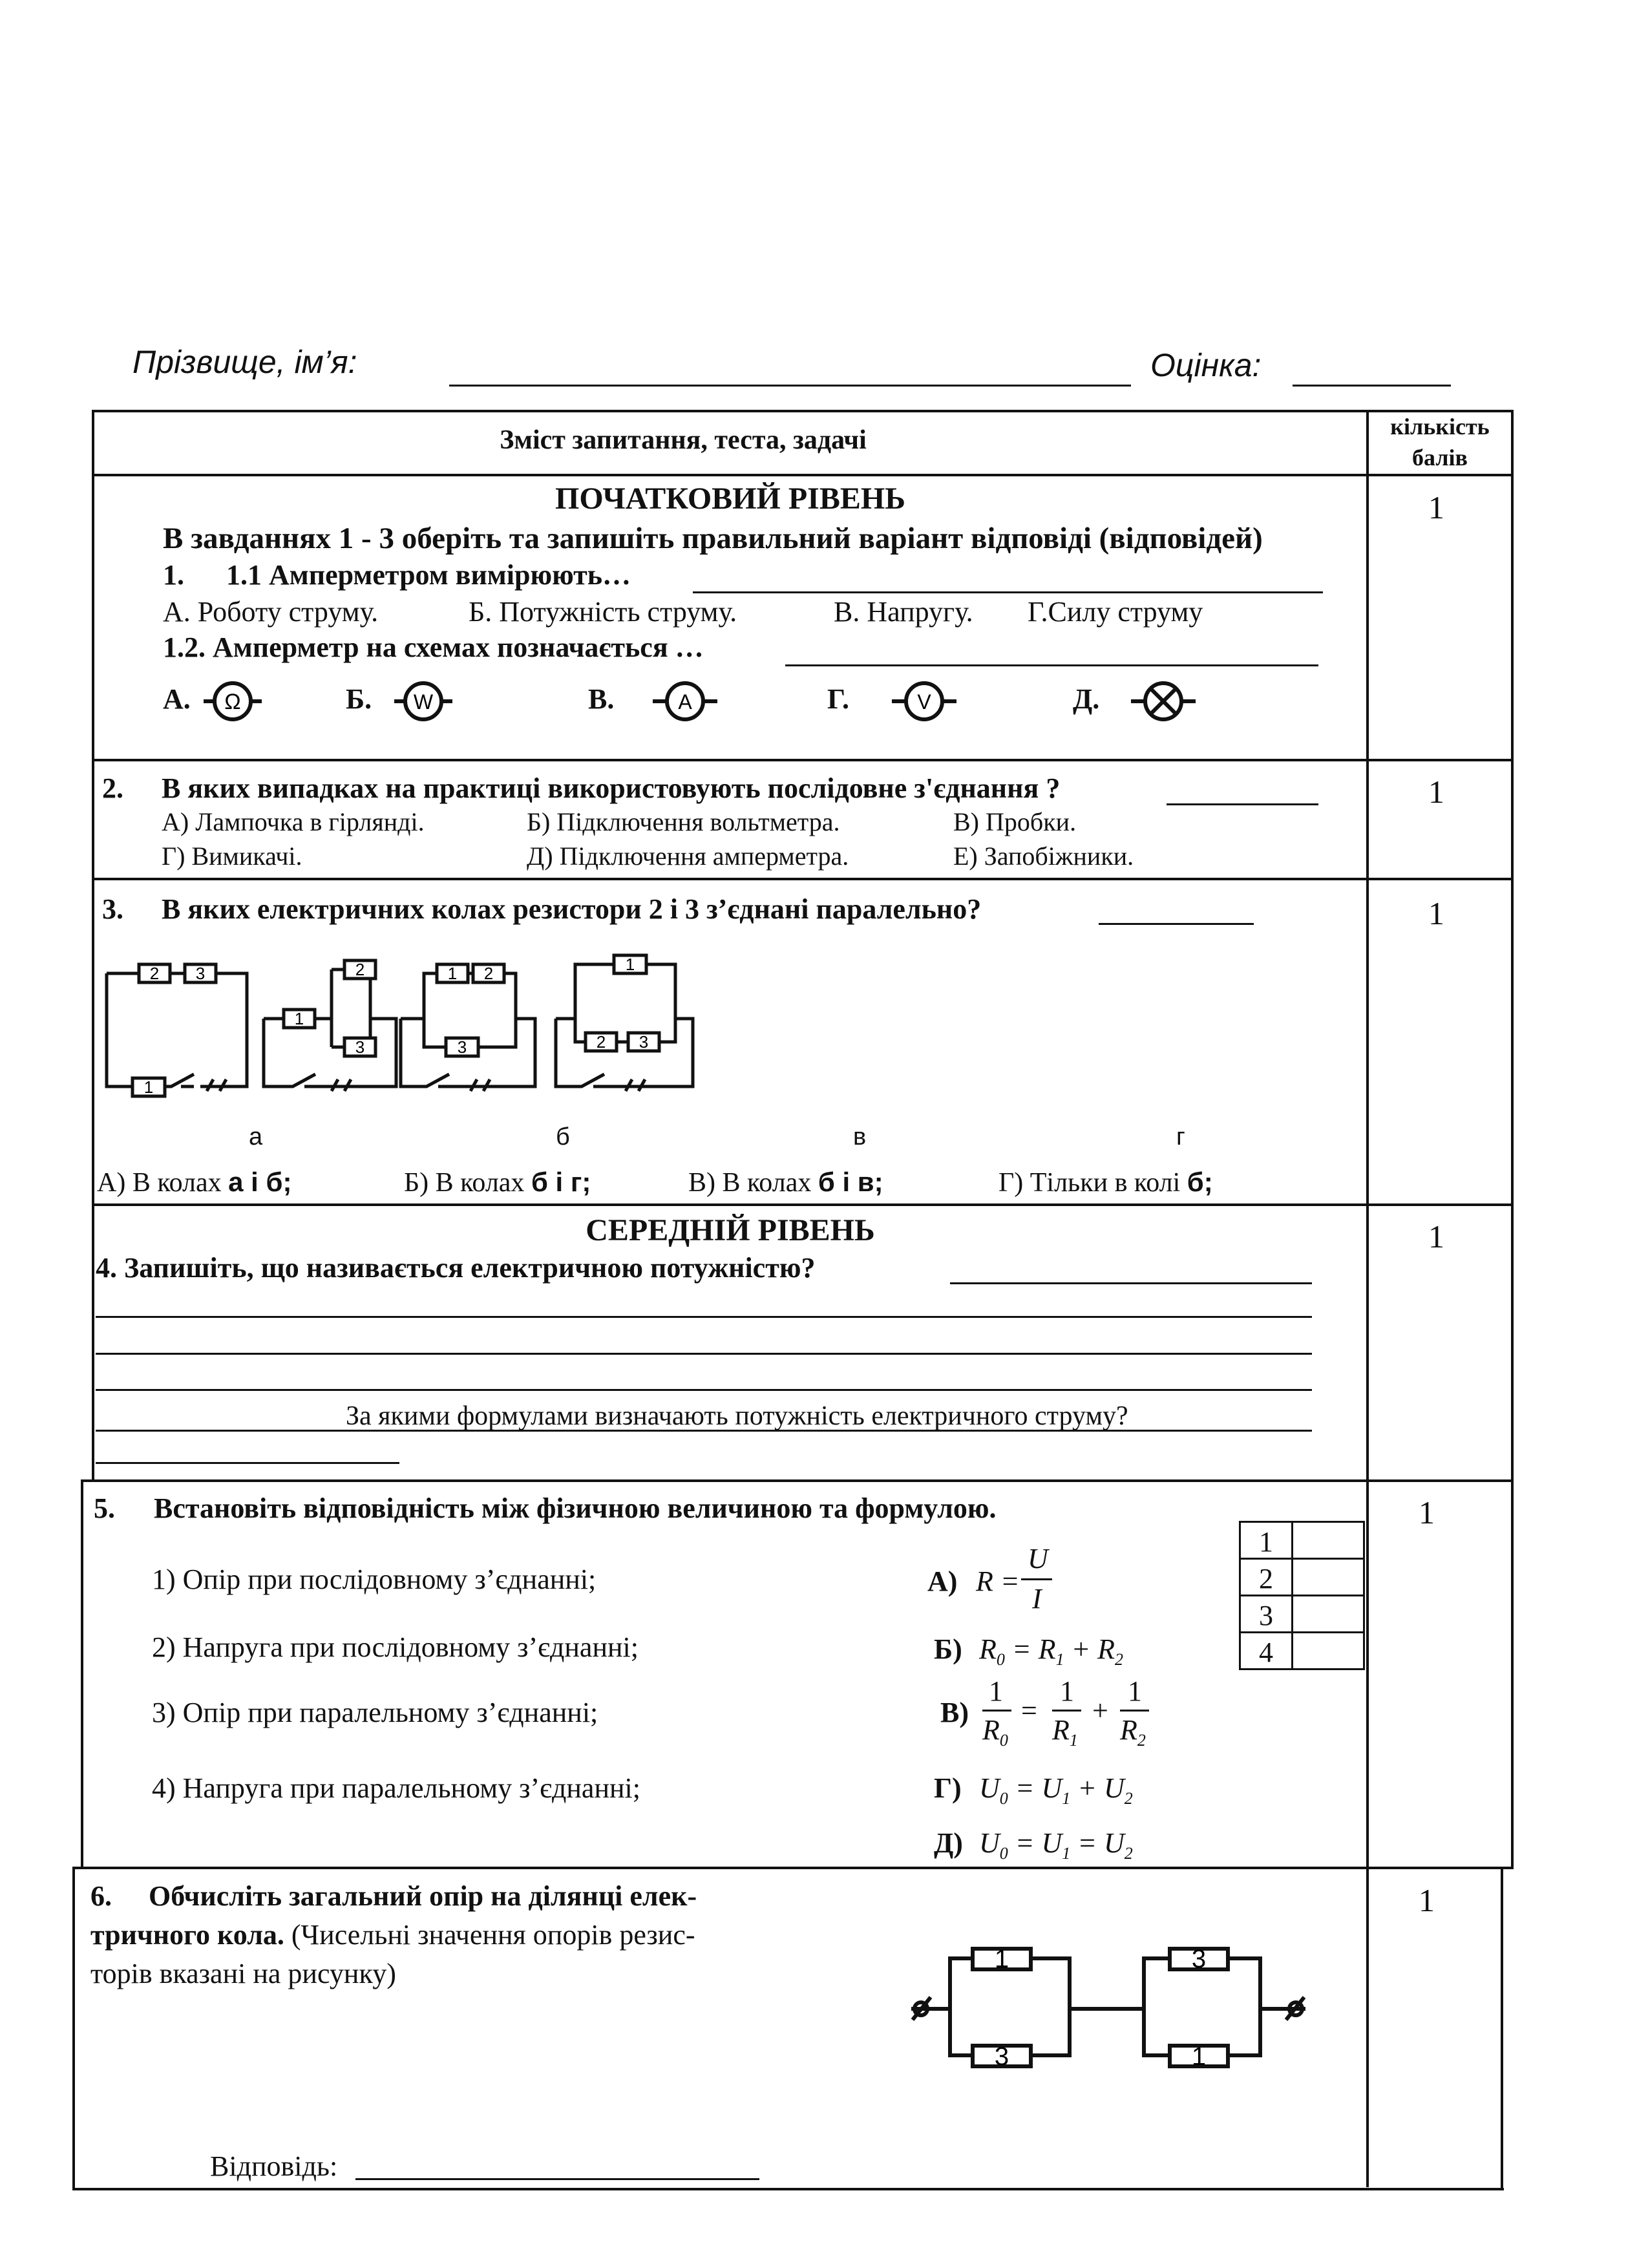 Image resolution: width=1648 pixels, height=2268 pixels. I want to click on answer-bold: б і г;, so click(561, 1182).